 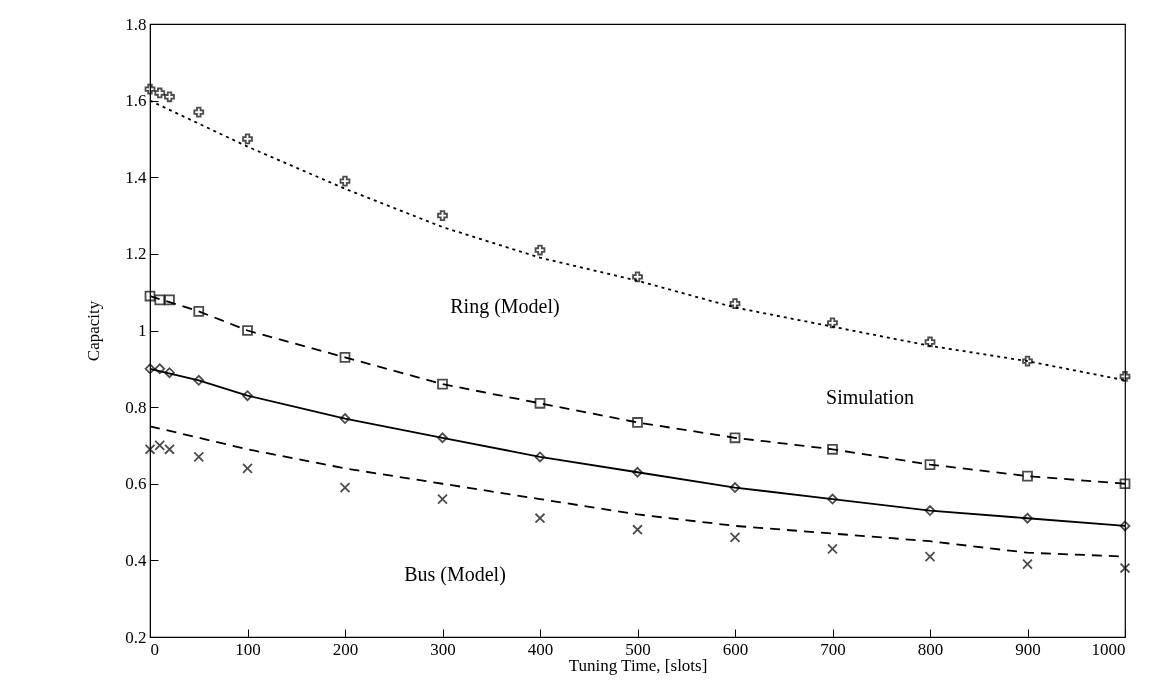 I want to click on x-tick-label: 1000, so click(x=1108, y=649).